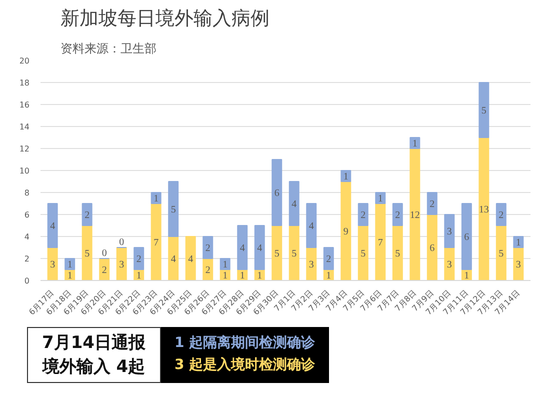 This screenshot has height=400, width=546. Describe the element at coordinates (27, 193) in the screenshot. I see `y-tick-label: 8` at that location.